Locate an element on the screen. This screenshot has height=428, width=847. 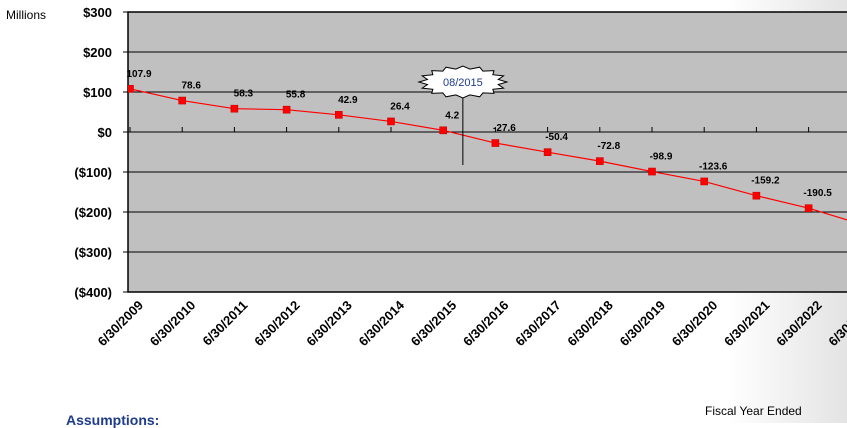
x-tick-label: 6/30/2013 is located at coordinates (329, 324).